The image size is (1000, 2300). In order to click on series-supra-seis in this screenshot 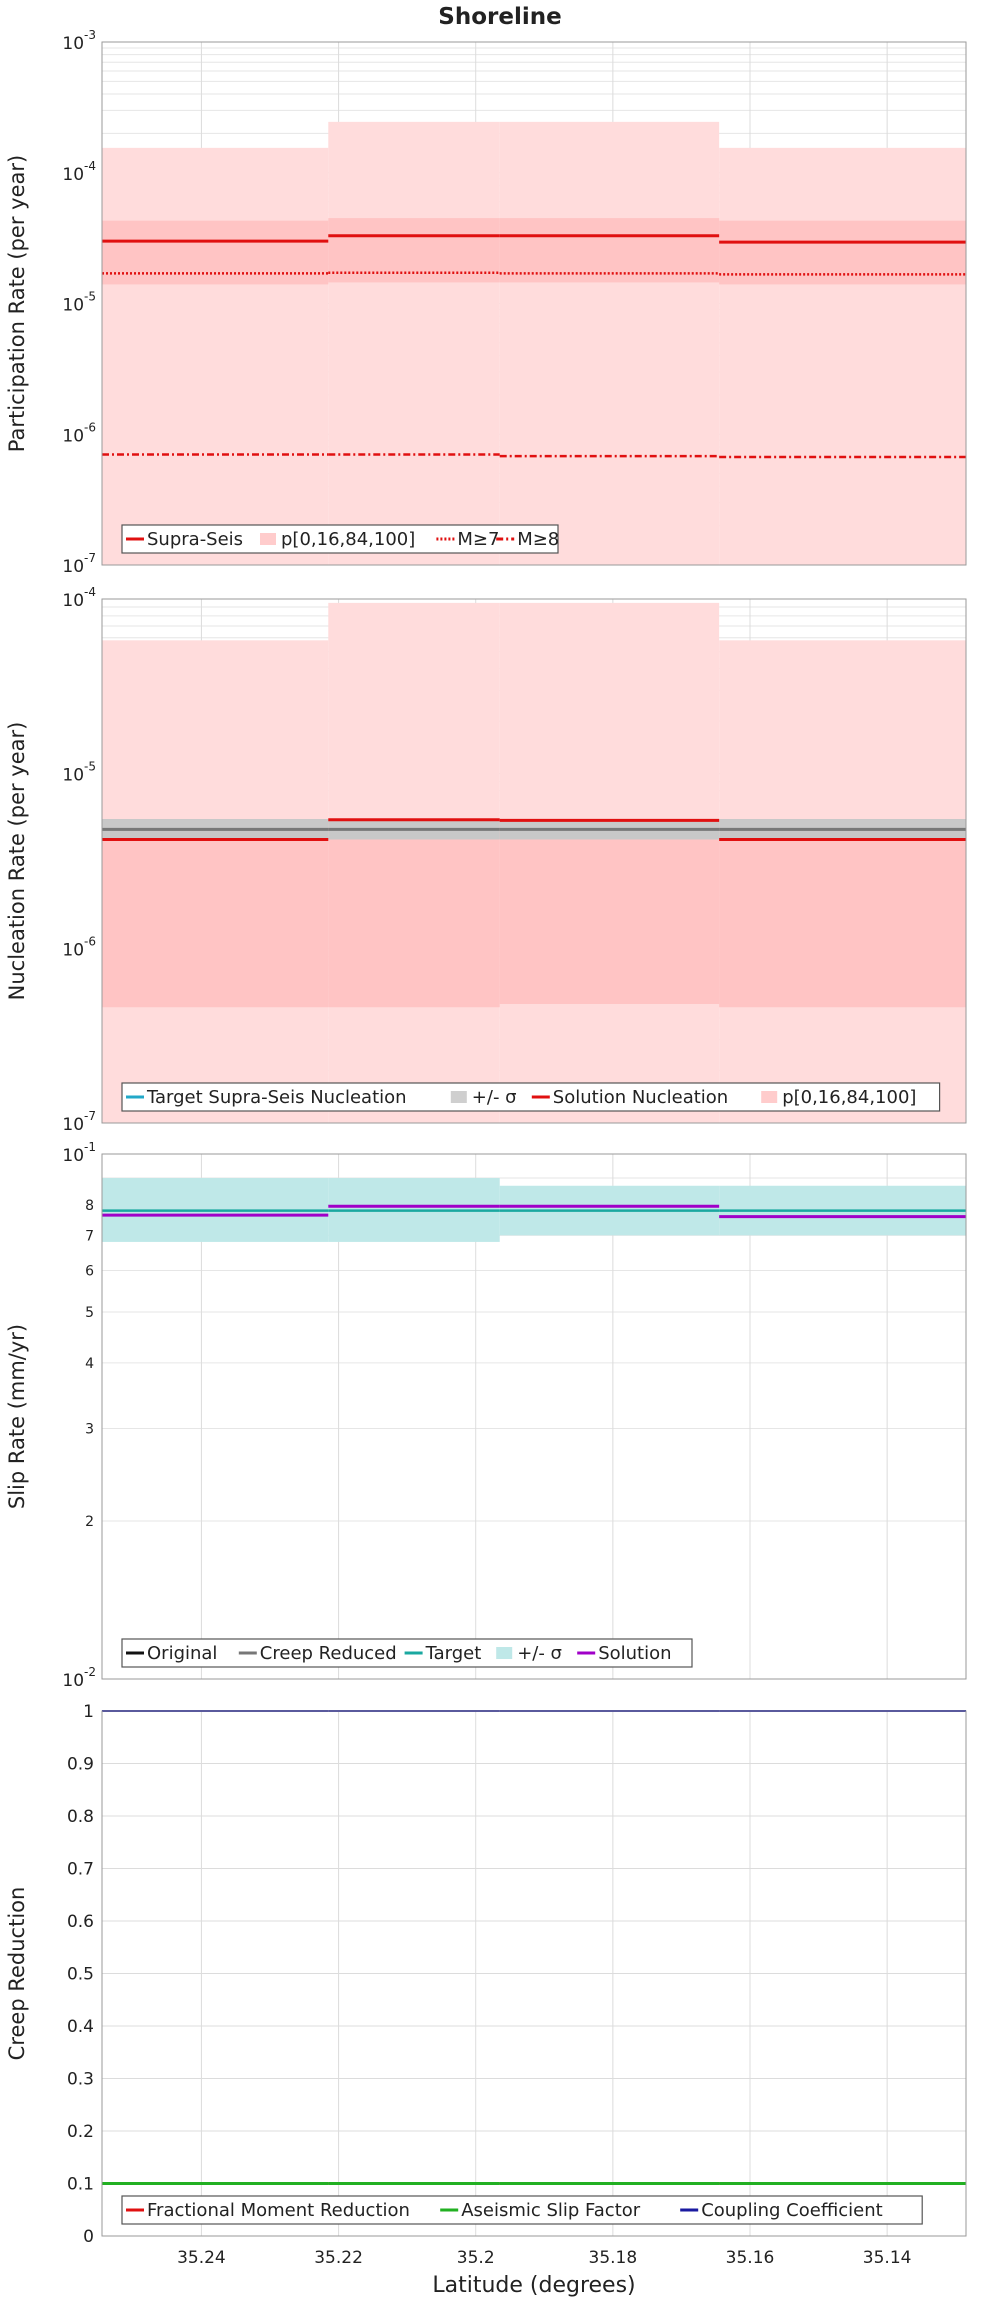, I will do `click(534, 239)`.